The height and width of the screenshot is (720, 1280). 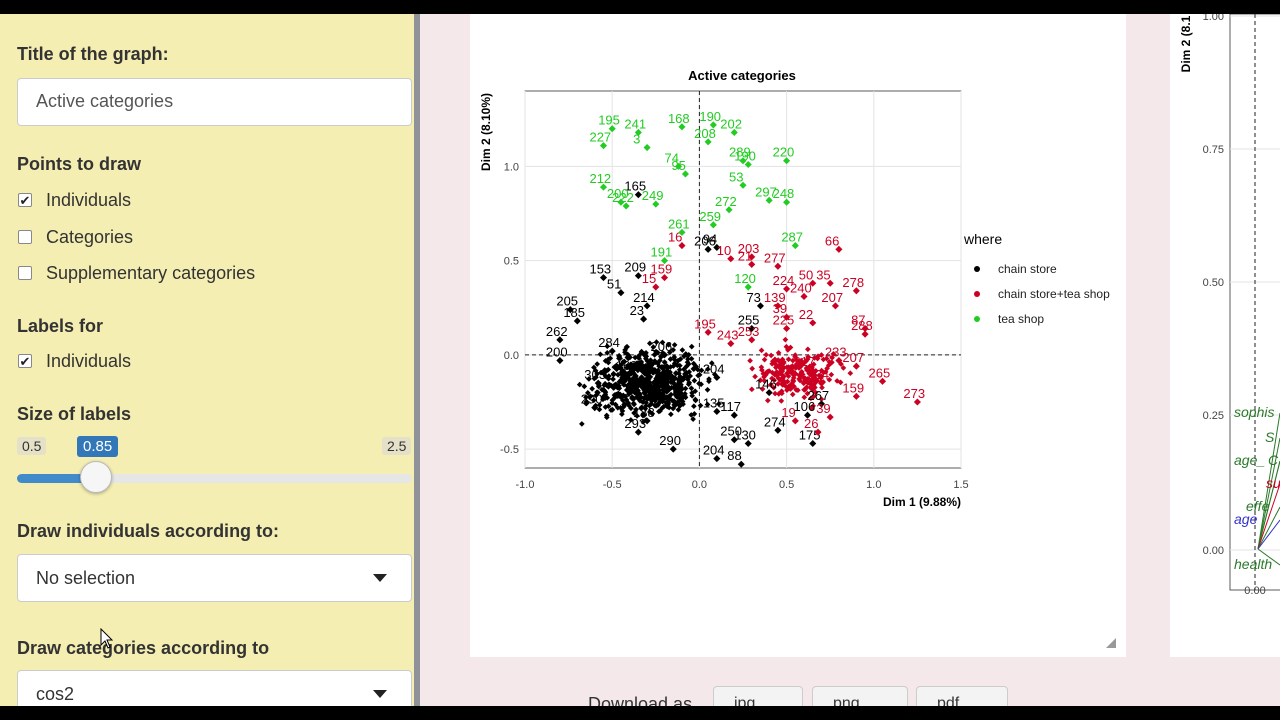 What do you see at coordinates (1268, 516) in the screenshot?
I see `variable-arrow` at bounding box center [1268, 516].